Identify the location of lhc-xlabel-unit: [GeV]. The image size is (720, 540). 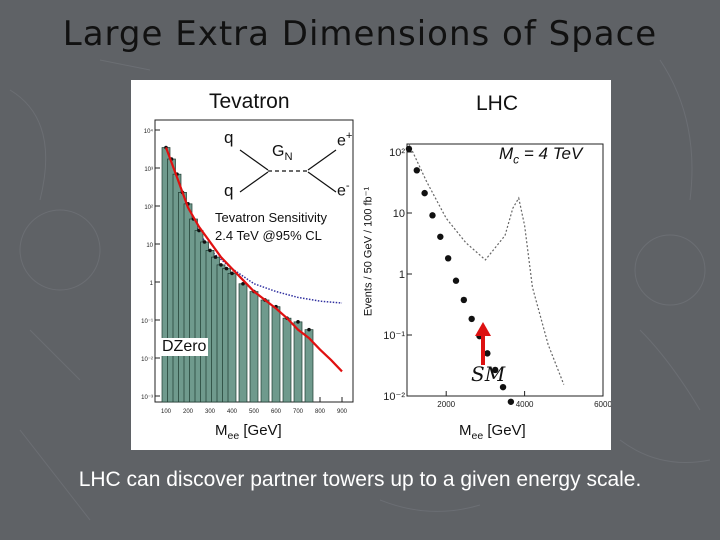
(506, 430).